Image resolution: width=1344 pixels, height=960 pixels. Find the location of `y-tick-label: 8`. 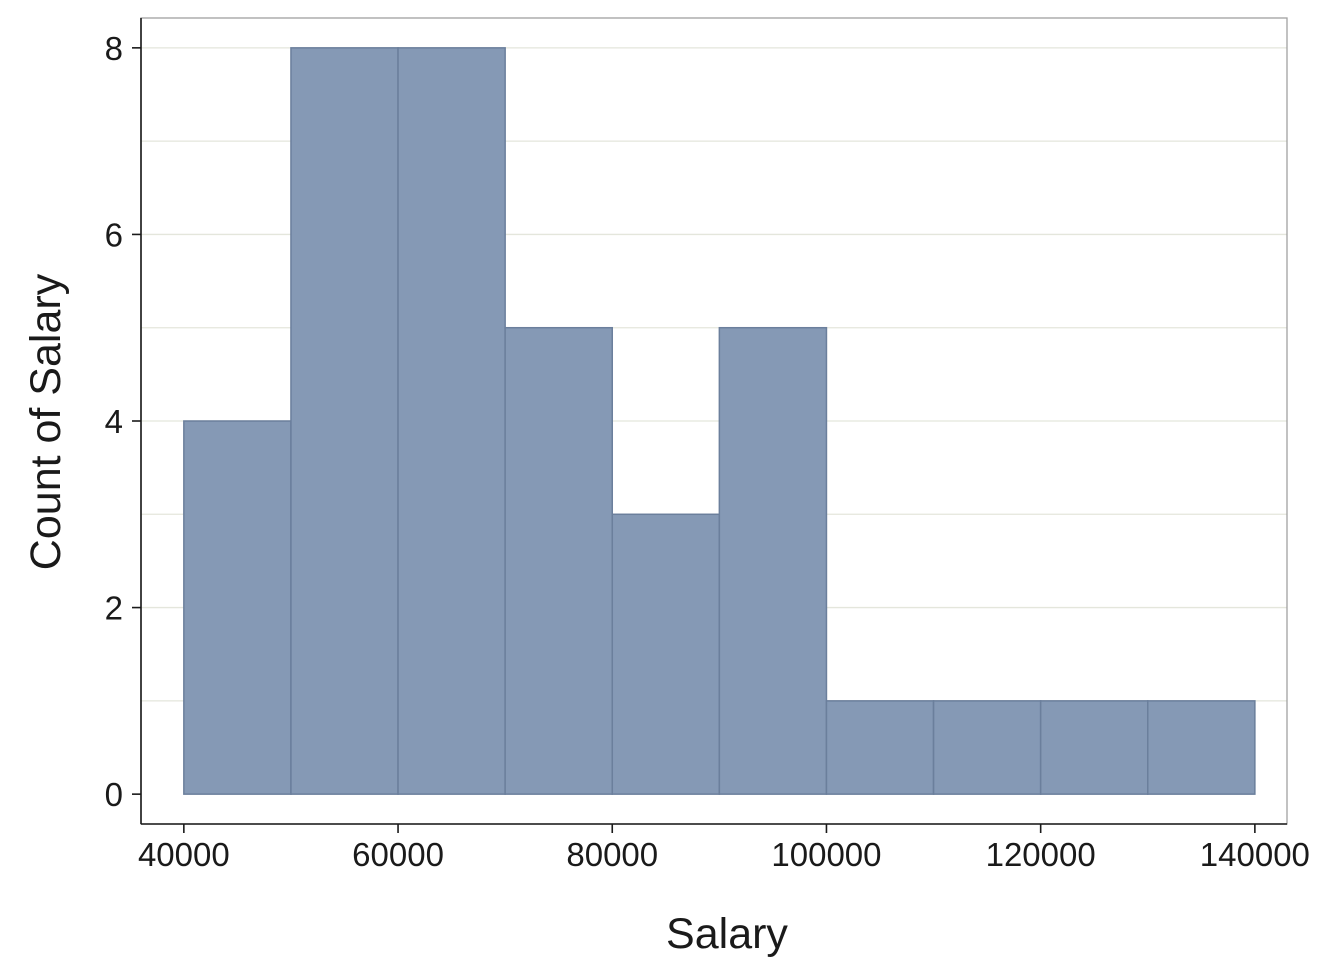

y-tick-label: 8 is located at coordinates (114, 48).